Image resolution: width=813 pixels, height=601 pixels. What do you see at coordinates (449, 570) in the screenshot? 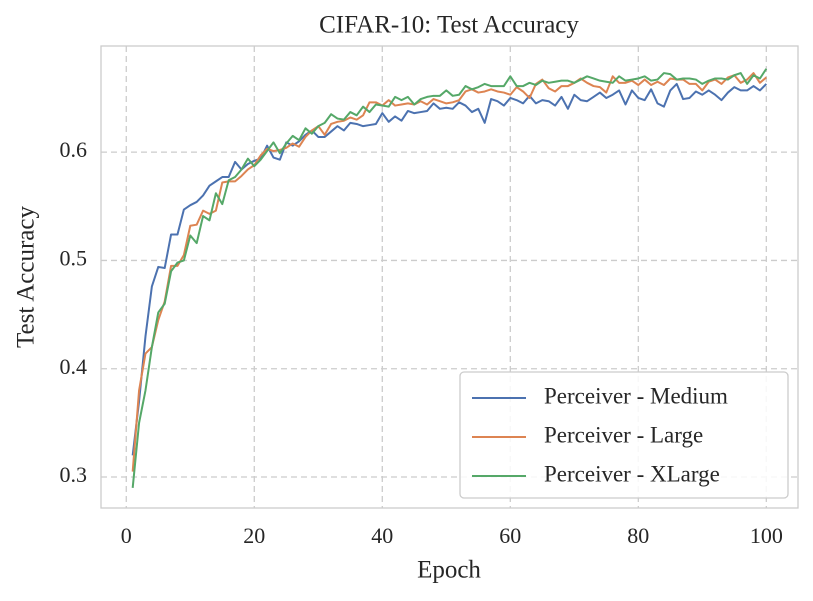
I see `x-axis-label: Epoch` at bounding box center [449, 570].